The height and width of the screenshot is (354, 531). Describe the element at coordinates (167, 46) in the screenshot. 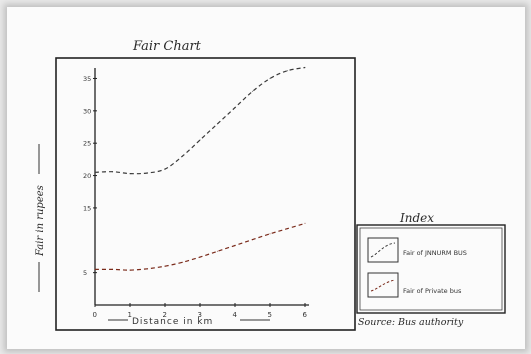

I see `chart-title: Fair Chart` at that location.